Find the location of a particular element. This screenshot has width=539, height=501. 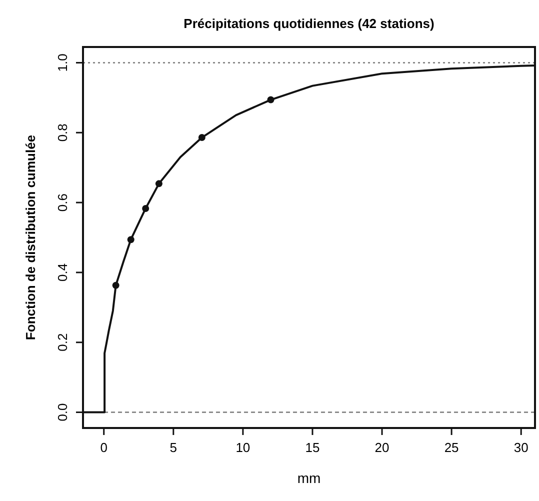

y-tick-label: 0.2 is located at coordinates (62, 342).